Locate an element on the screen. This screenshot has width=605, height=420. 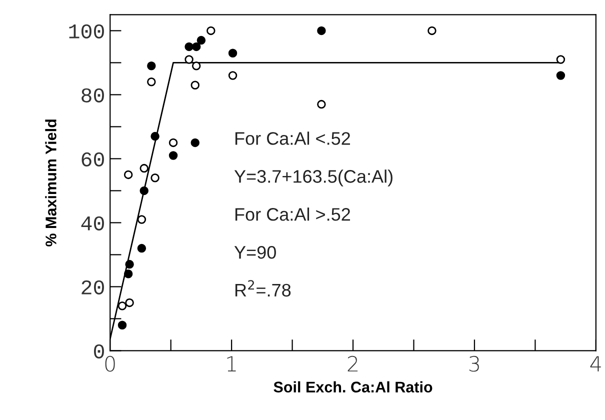
annotation: For Ca:Al <.52 is located at coordinates (292, 138).